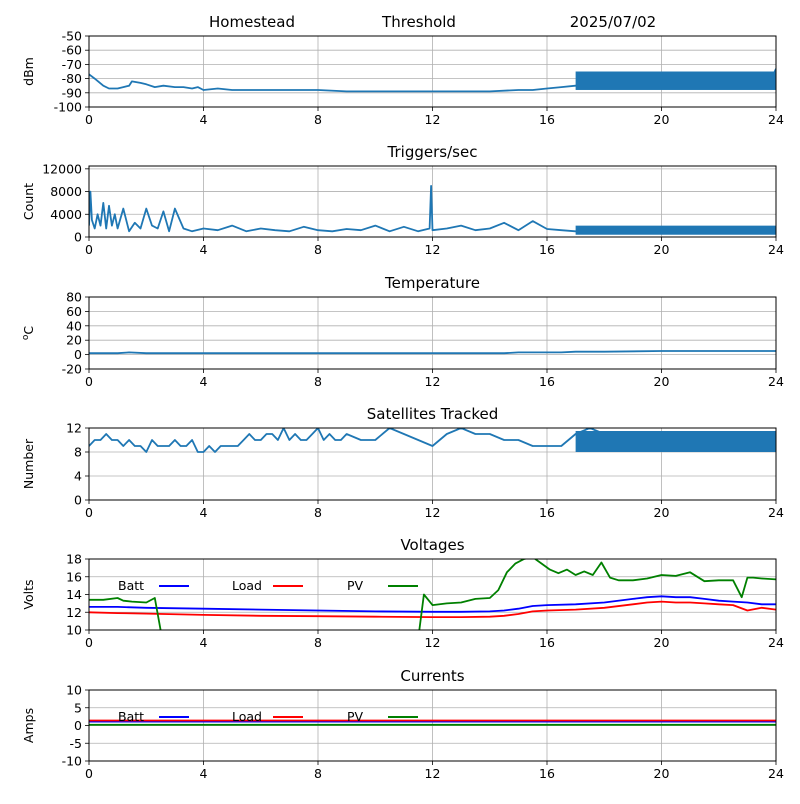 This screenshot has height=804, width=800. I want to click on y-axis-label: Amps, so click(28, 725).